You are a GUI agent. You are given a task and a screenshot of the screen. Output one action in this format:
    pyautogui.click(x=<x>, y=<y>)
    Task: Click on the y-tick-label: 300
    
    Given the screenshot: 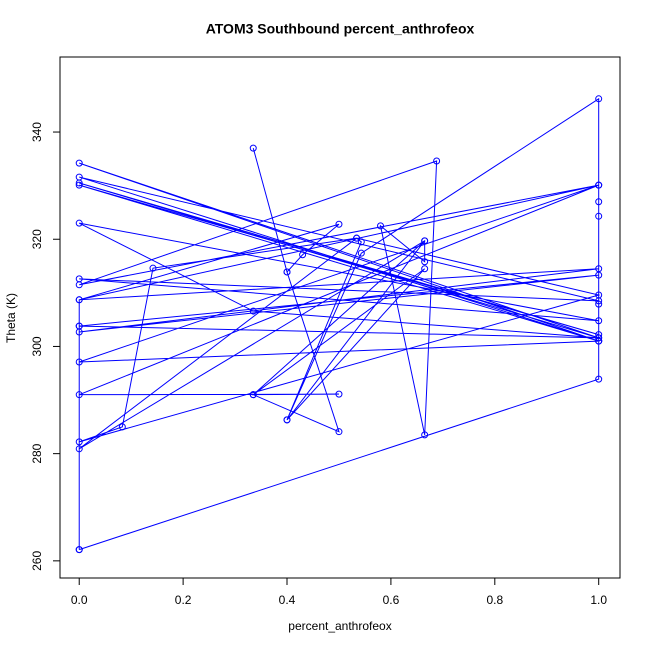 What is the action you would take?
    pyautogui.click(x=37, y=346)
    